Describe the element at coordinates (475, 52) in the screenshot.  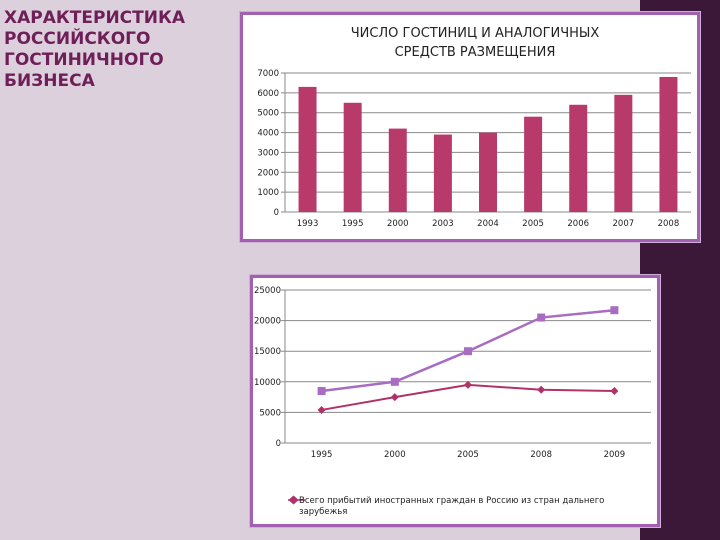
I see `bar-chart-title-line: СРЕДСТВ РАЗМЕЩЕНИЯ` at that location.